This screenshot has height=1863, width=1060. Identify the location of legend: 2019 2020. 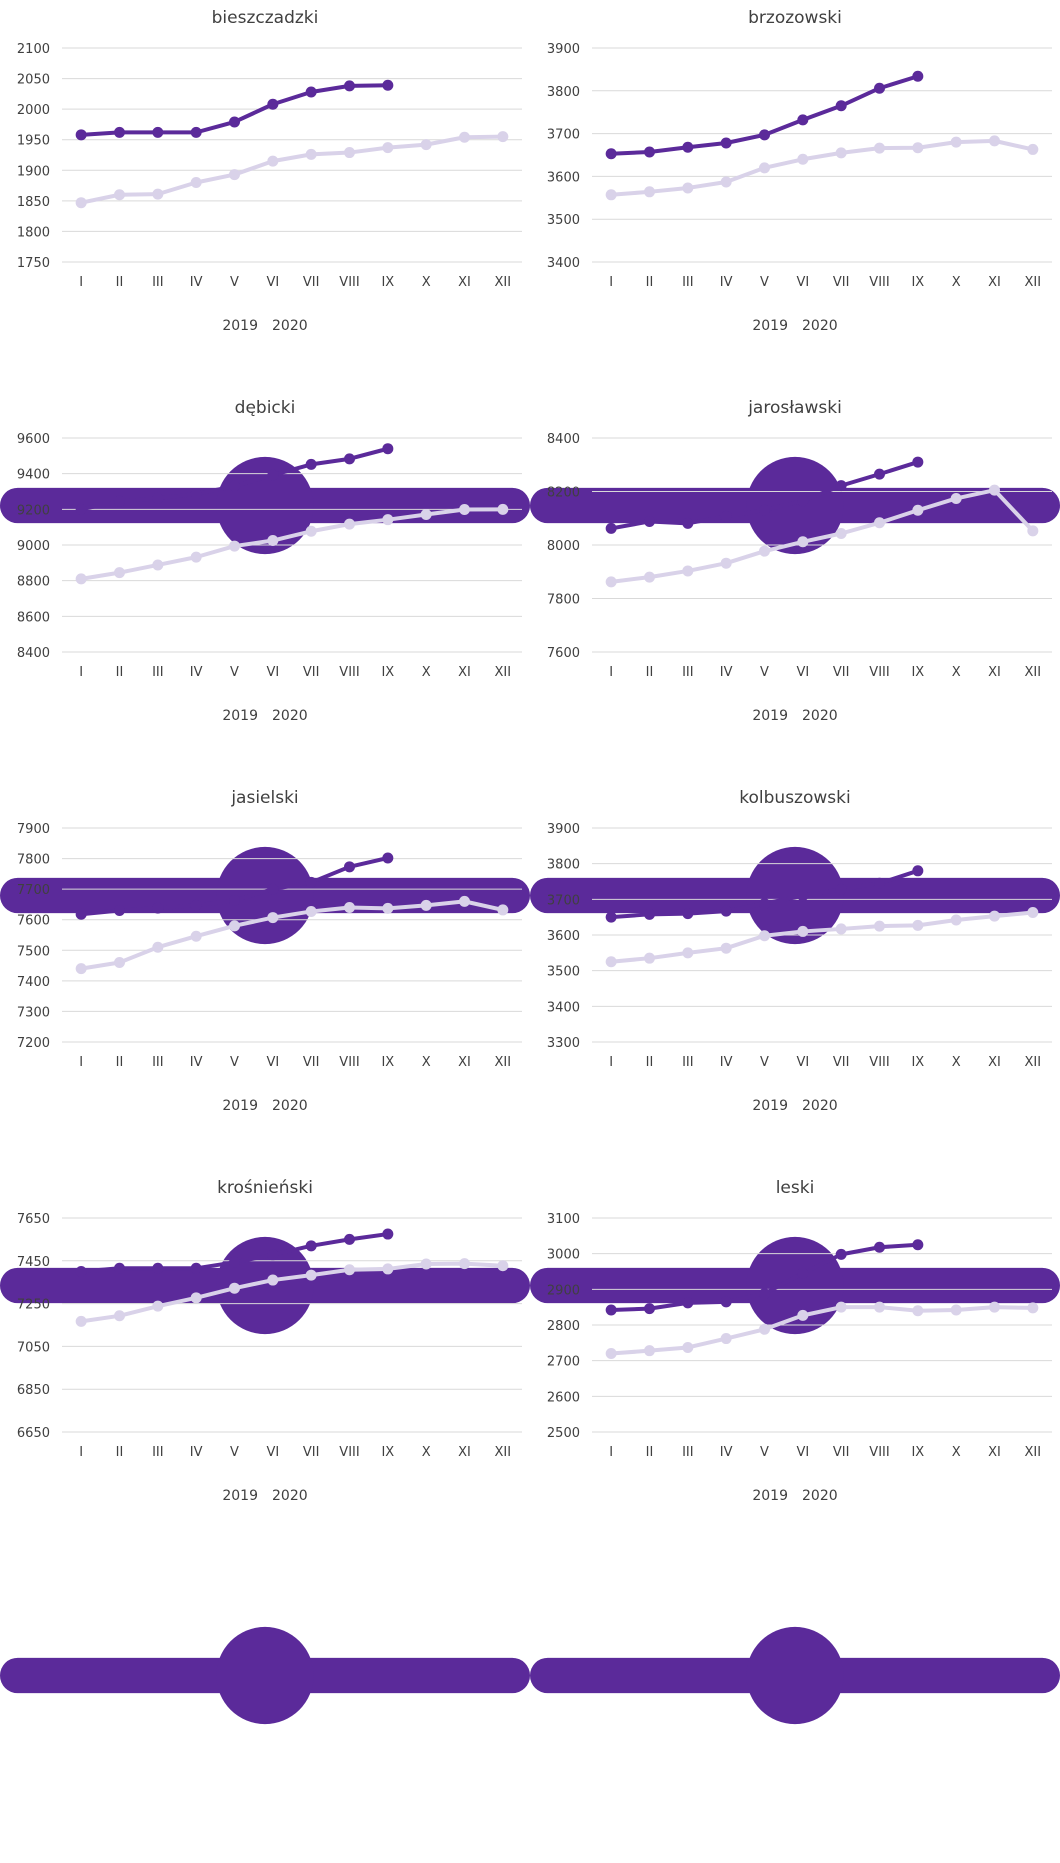
(265, 1606).